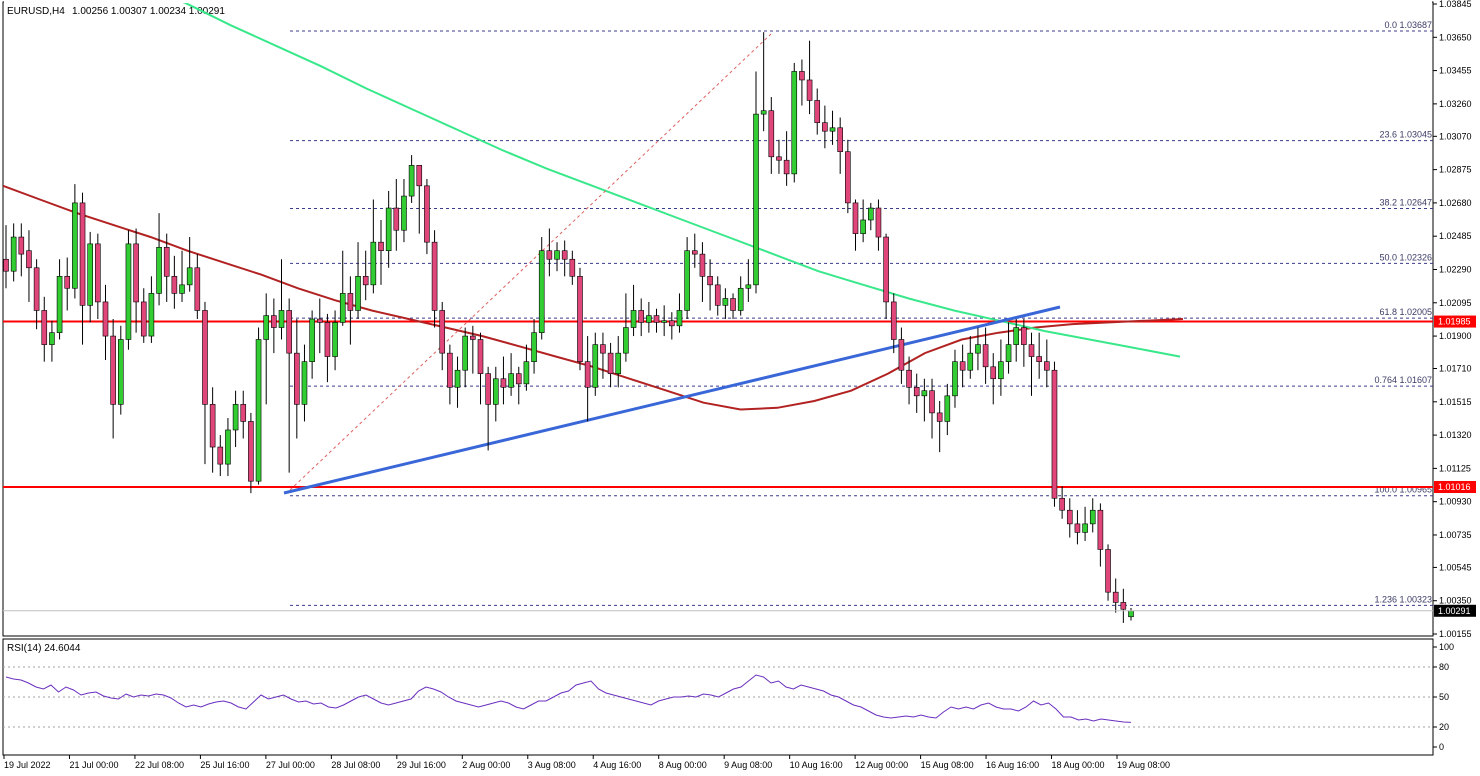 This screenshot has height=776, width=1480. What do you see at coordinates (568, 698) in the screenshot?
I see `rsi-line` at bounding box center [568, 698].